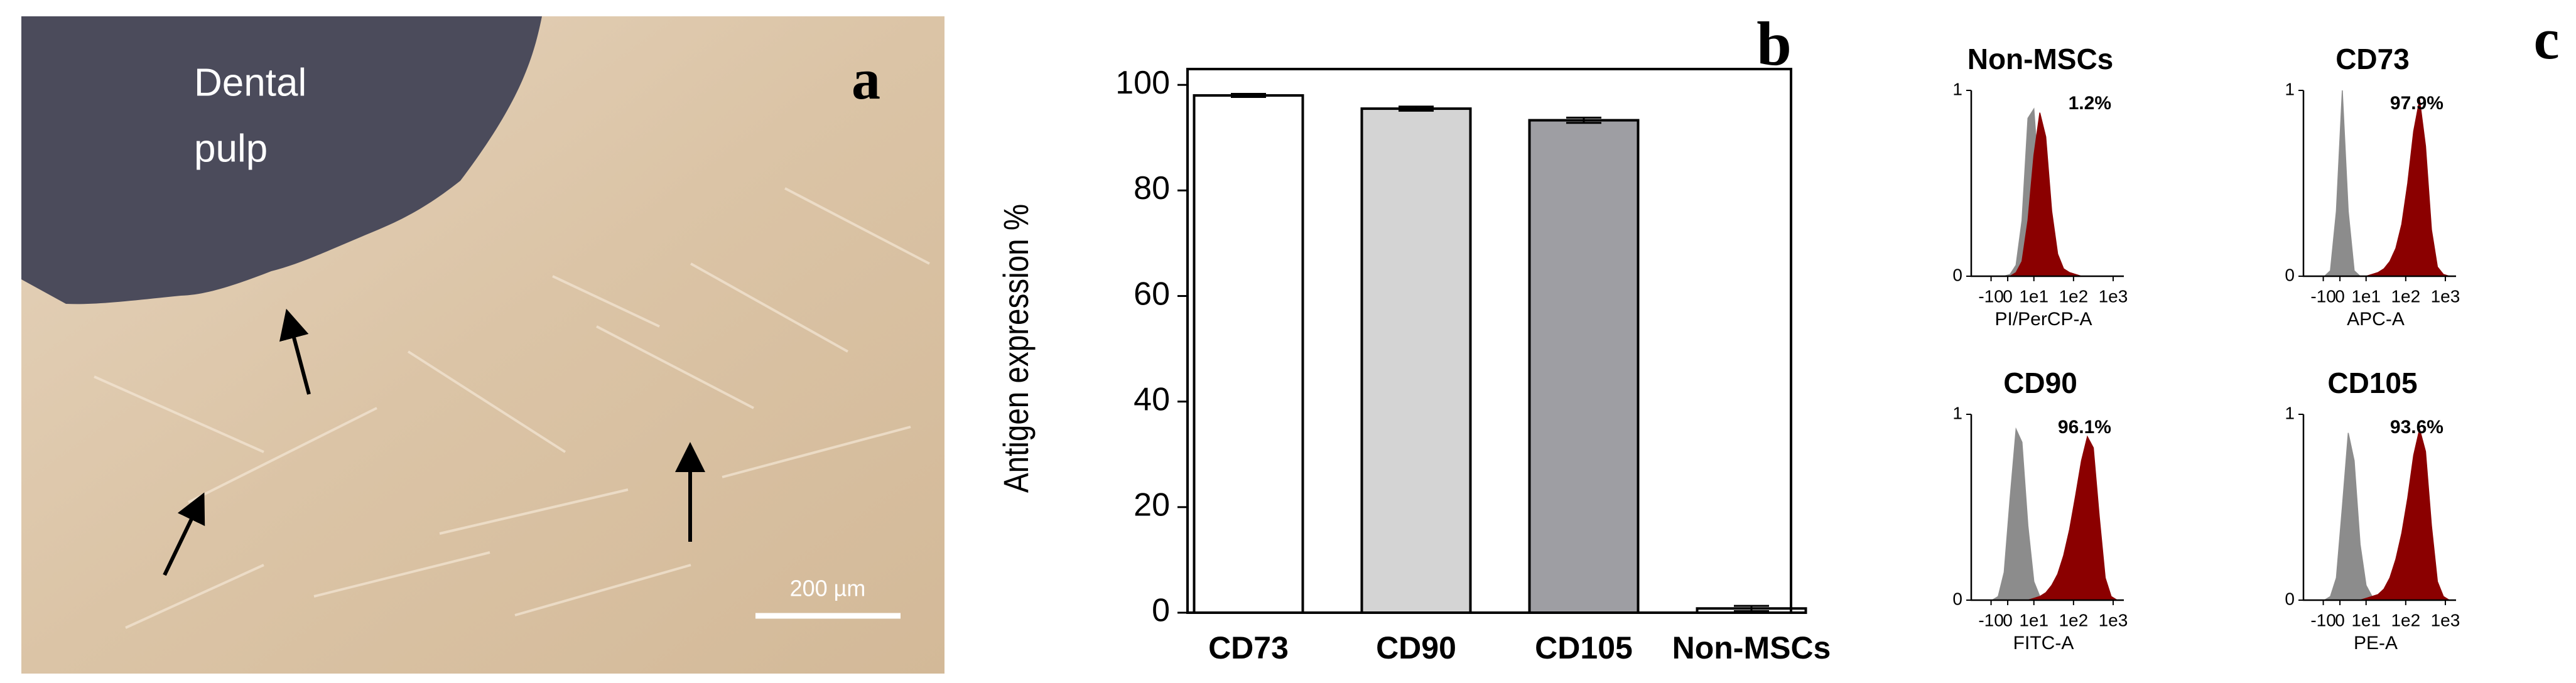 The height and width of the screenshot is (683, 2576). What do you see at coordinates (281, 160) in the screenshot?
I see `dental-pulp-tissue` at bounding box center [281, 160].